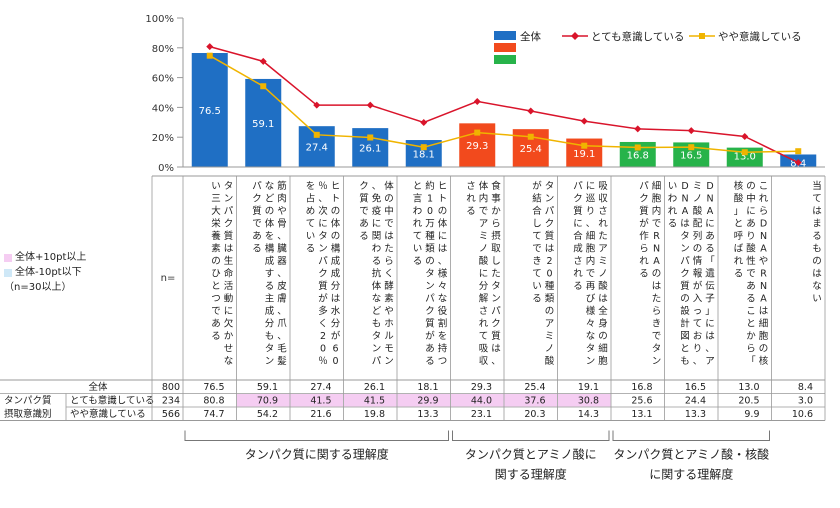 The height and width of the screenshot is (508, 840). What do you see at coordinates (282, 361) in the screenshot?
I see `category-label-char: 髪` at bounding box center [282, 361].